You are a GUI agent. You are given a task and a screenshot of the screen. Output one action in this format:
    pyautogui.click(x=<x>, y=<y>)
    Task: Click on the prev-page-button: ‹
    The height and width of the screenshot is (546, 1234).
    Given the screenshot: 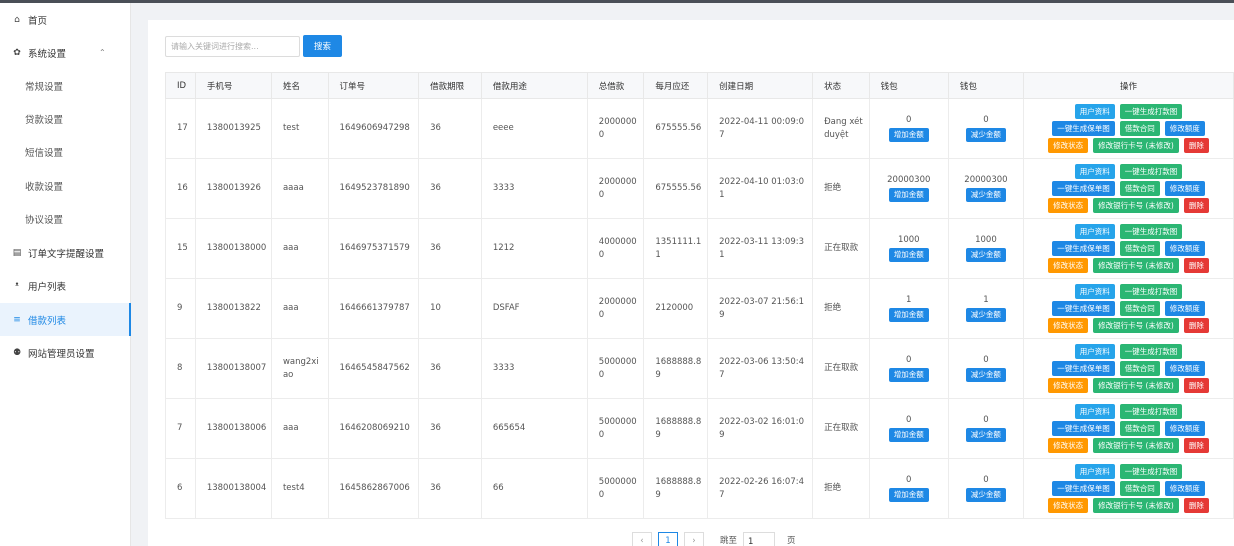 What is the action you would take?
    pyautogui.click(x=642, y=539)
    